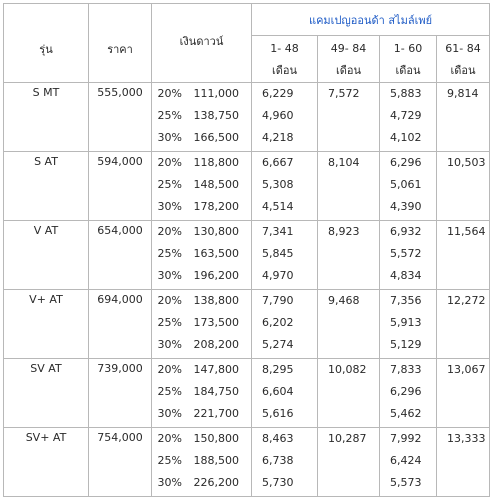 This screenshot has width=493, height=497. What do you see at coordinates (466, 231) in the screenshot?
I see `p4-value: 11,564` at bounding box center [466, 231].